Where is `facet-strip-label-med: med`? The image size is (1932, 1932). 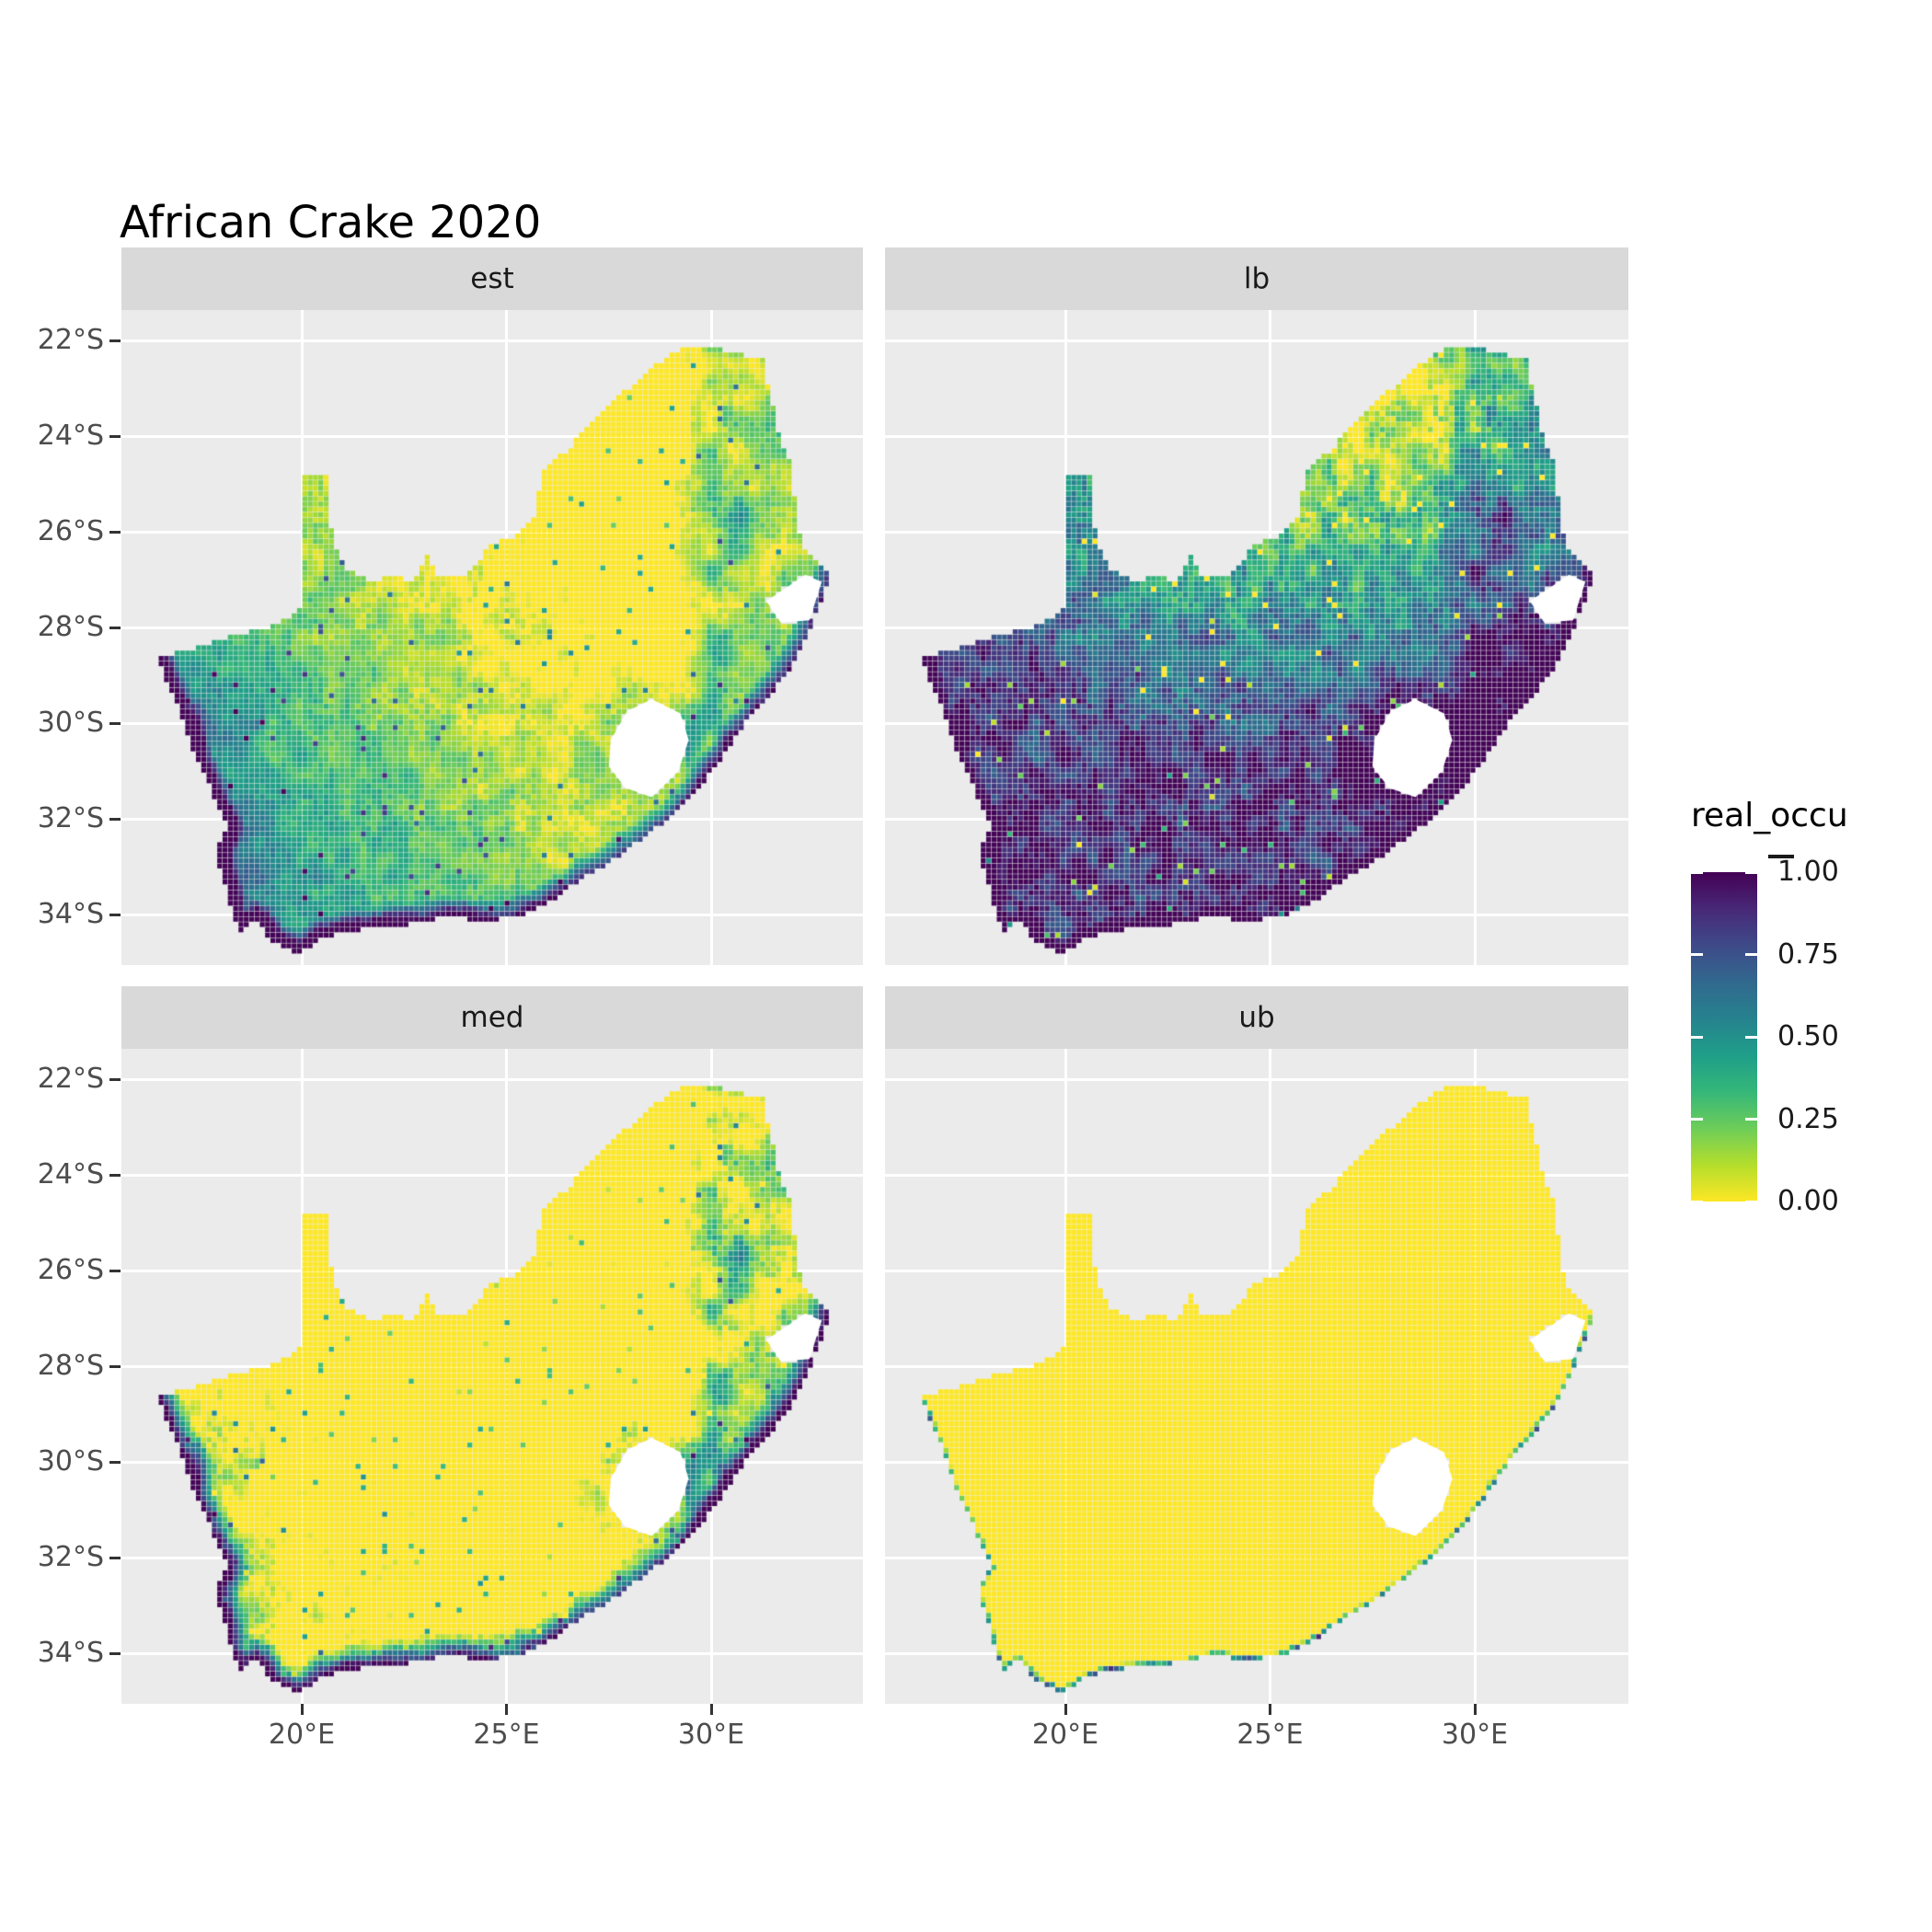 facet-strip-label-med: med is located at coordinates (492, 1018).